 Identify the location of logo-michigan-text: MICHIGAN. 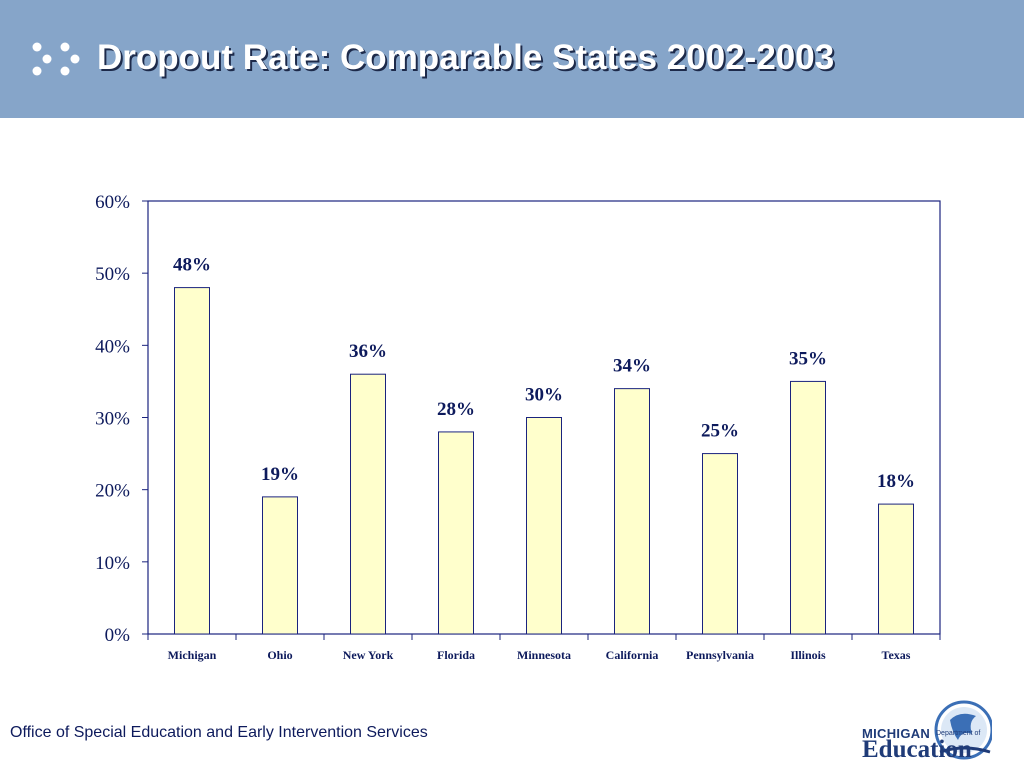
(896, 733).